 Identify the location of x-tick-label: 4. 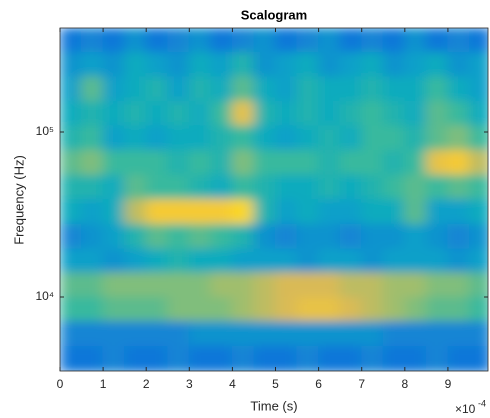
(232, 384).